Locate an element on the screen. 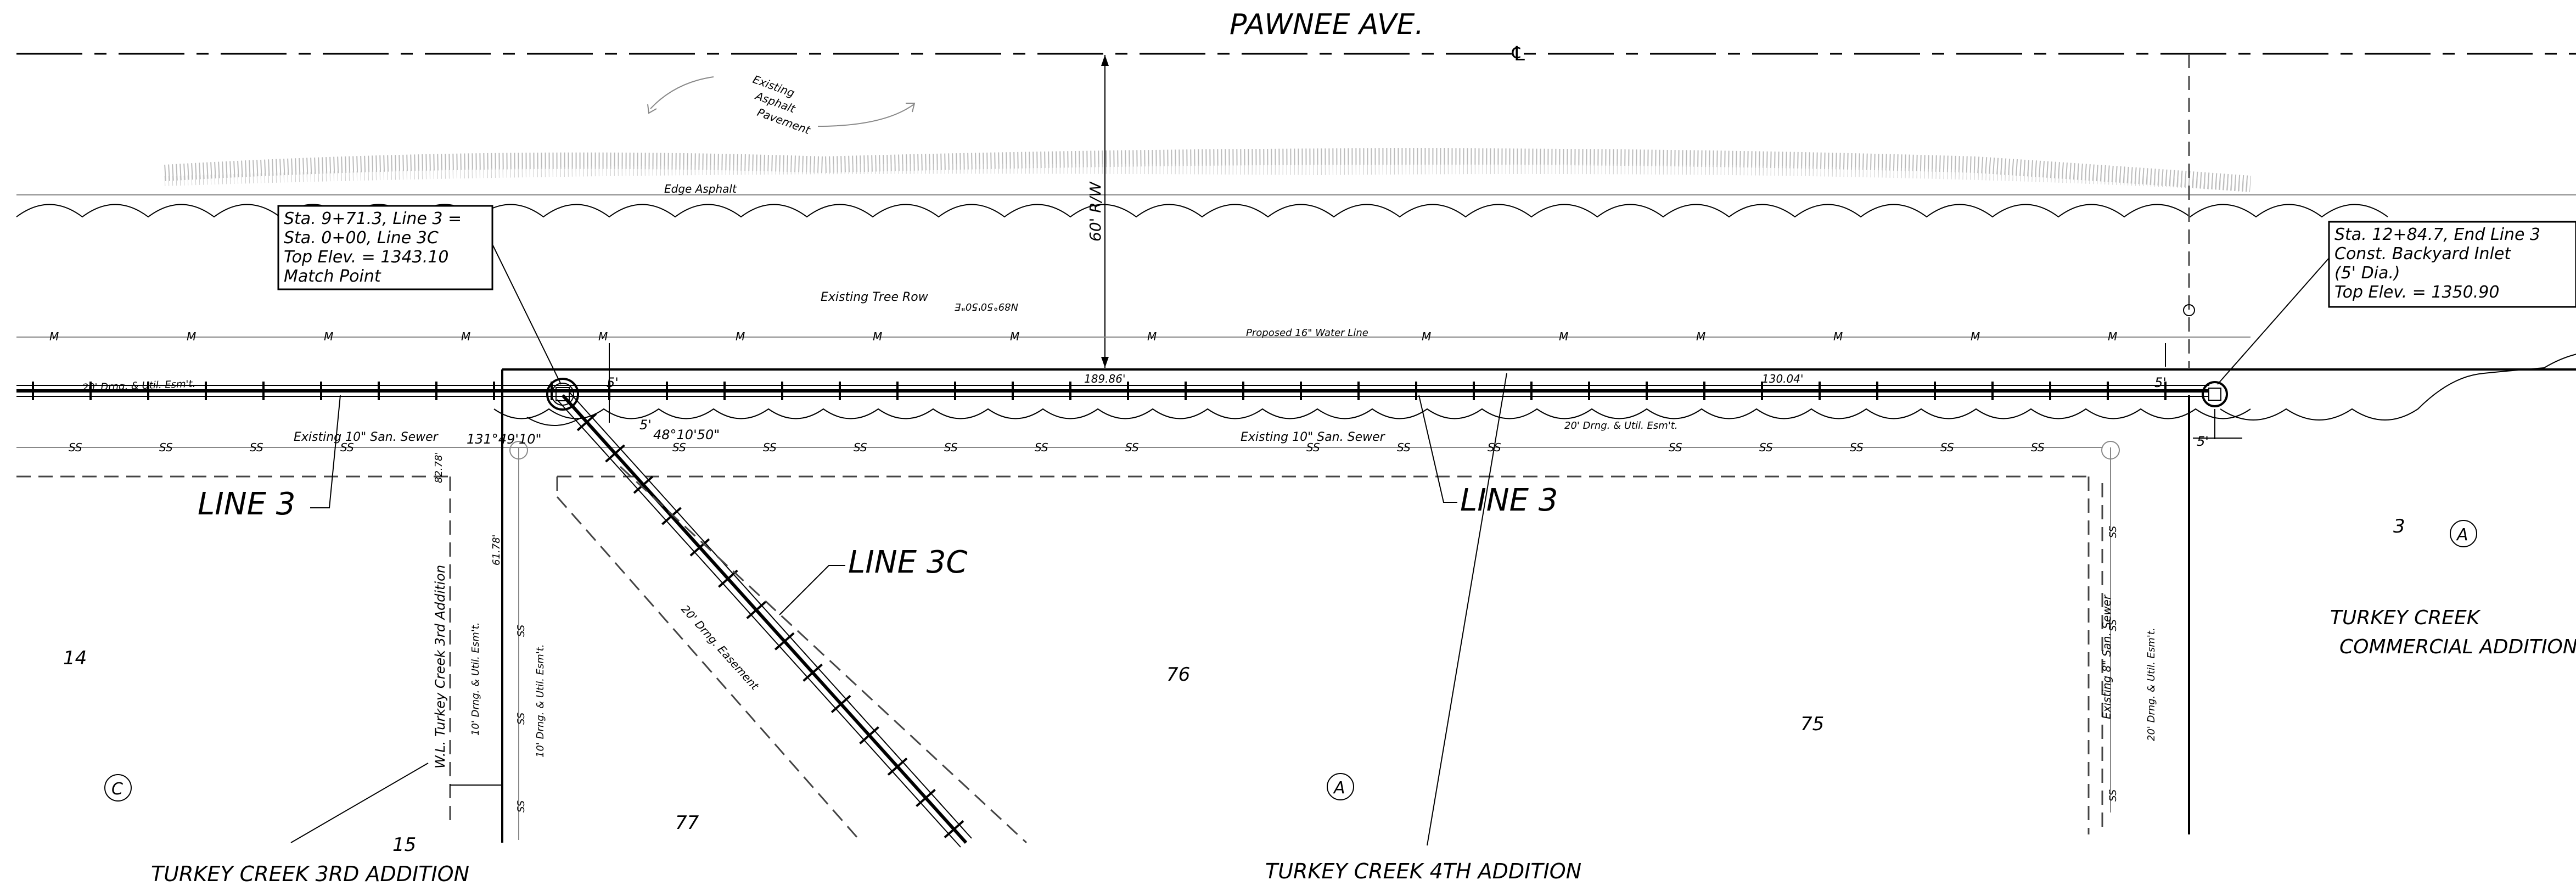 Image resolution: width=2576 pixels, height=891 pixels. easement-label-right: 20' Drng. & Util. Esm't. is located at coordinates (2151, 684).